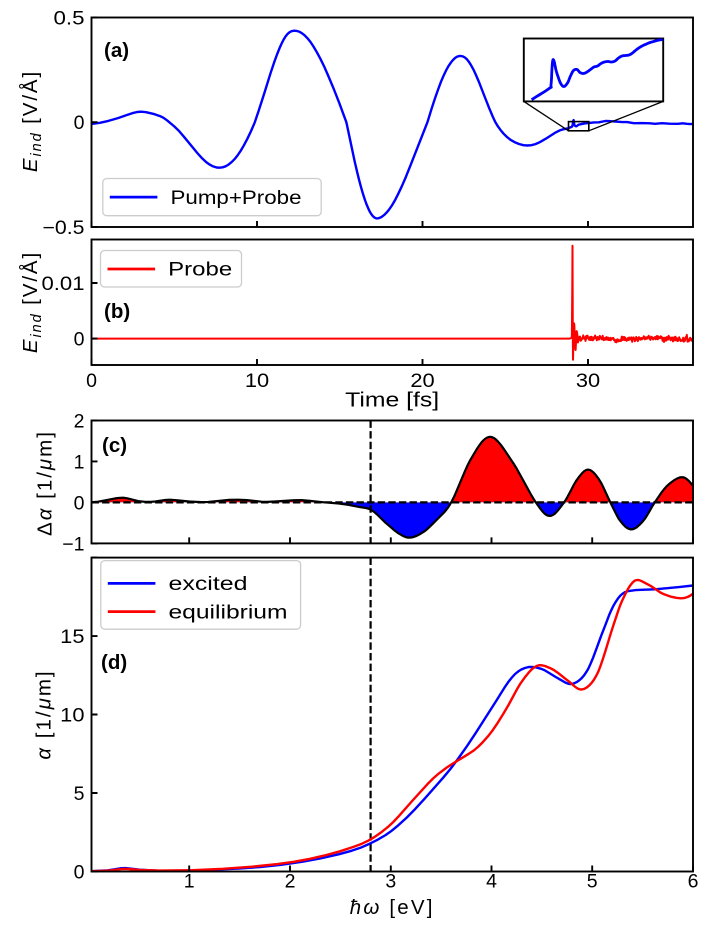 Image resolution: width=710 pixels, height=938 pixels. Describe the element at coordinates (69, 19) in the screenshot. I see `svg-text: 0.5` at that location.